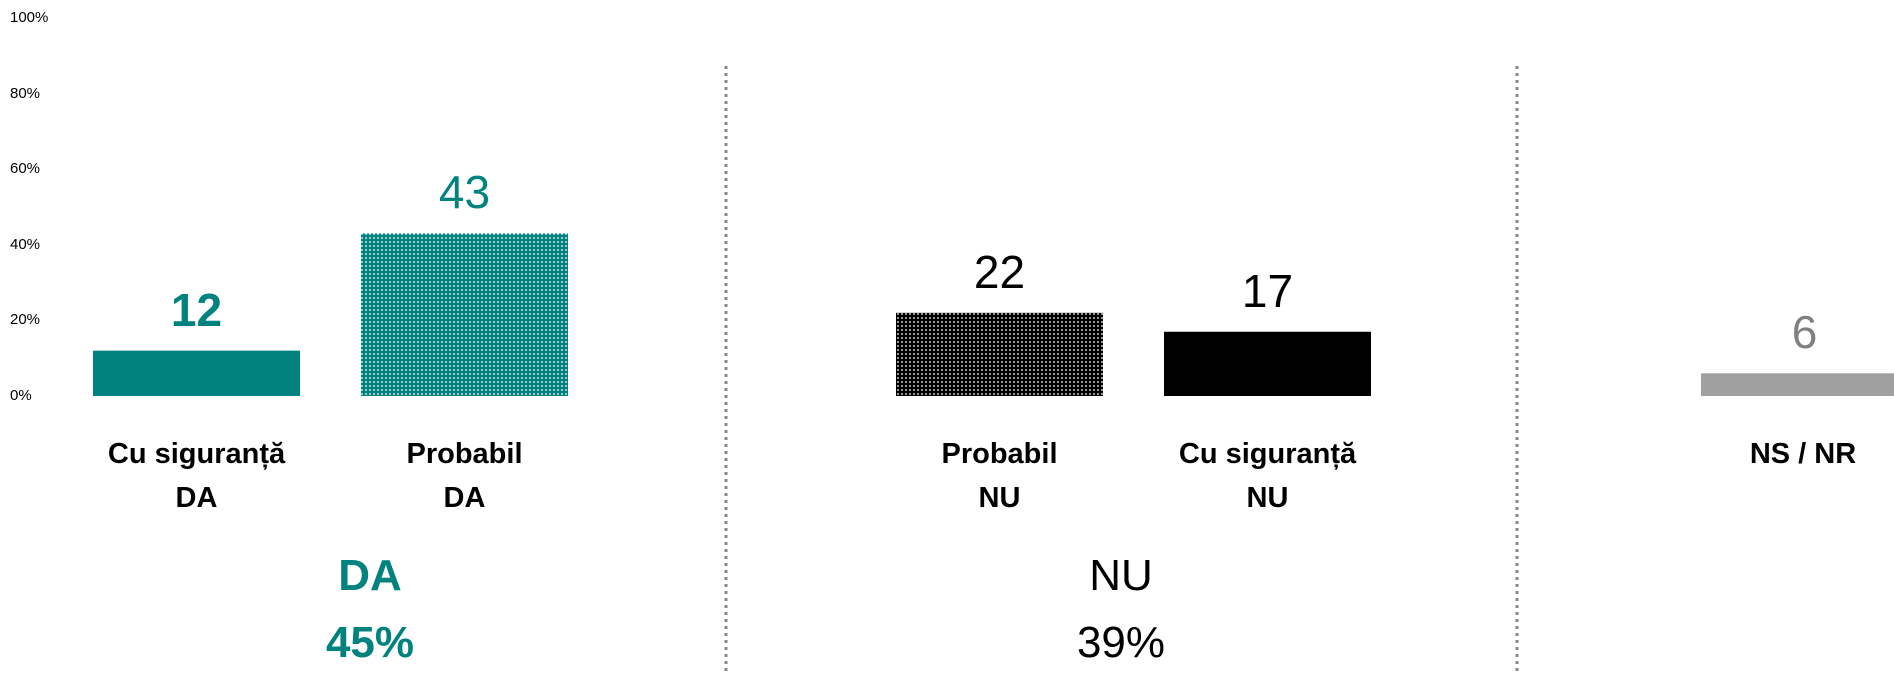 The width and height of the screenshot is (1894, 675). What do you see at coordinates (29, 17) in the screenshot?
I see `y-tick-label: 100%` at bounding box center [29, 17].